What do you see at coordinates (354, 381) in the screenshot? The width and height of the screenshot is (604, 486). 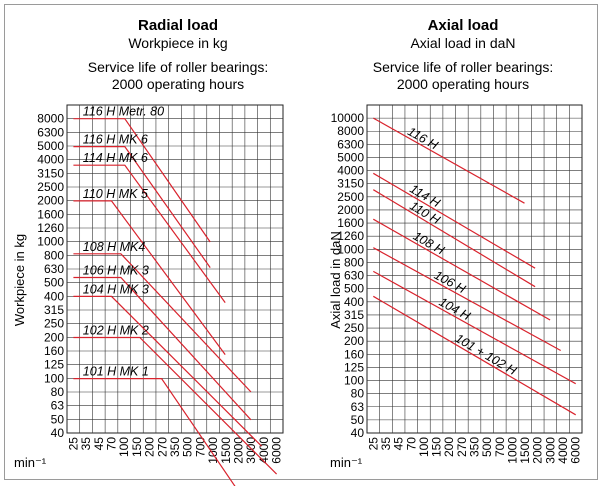 I see `y-tick-label: 100` at bounding box center [354, 381].